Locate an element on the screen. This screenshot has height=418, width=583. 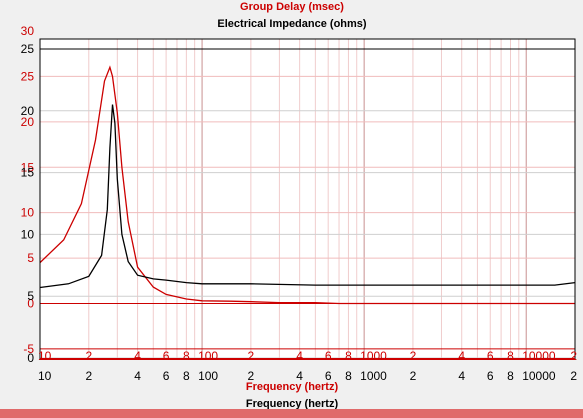
x-tick-label-red: 10 is located at coordinates (45, 356).